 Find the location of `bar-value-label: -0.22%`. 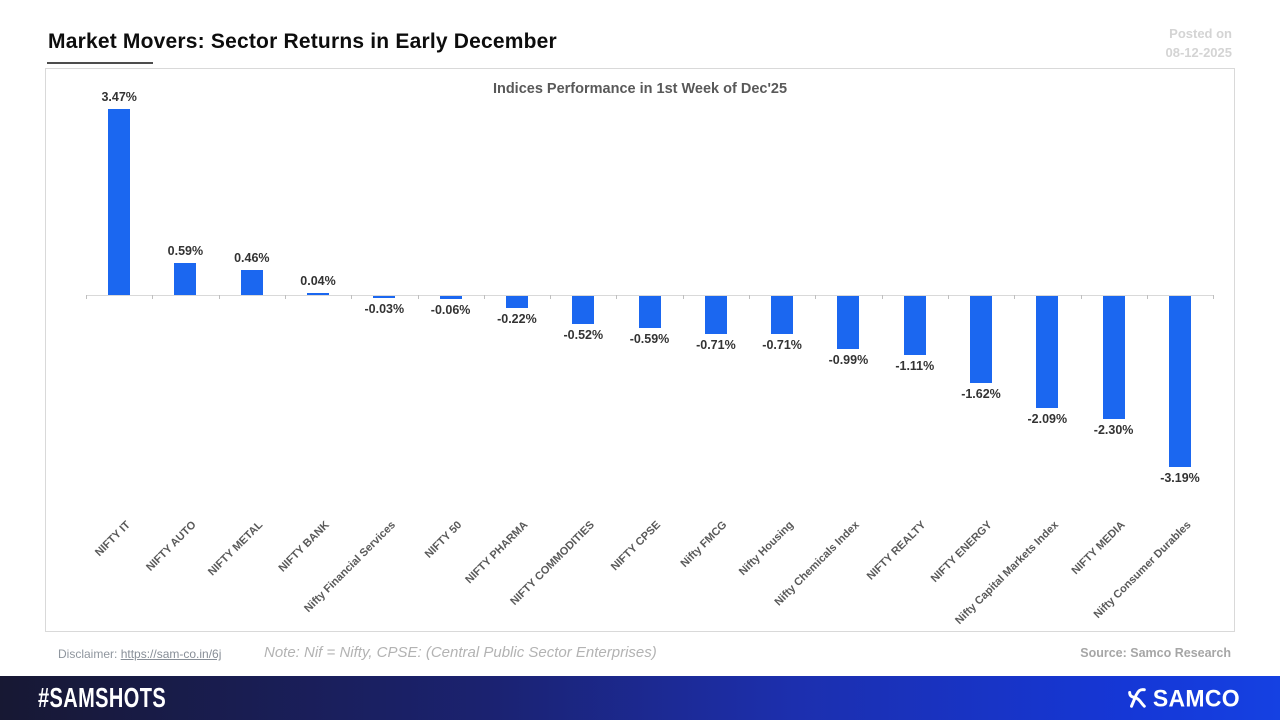

bar-value-label: -0.22% is located at coordinates (517, 318).